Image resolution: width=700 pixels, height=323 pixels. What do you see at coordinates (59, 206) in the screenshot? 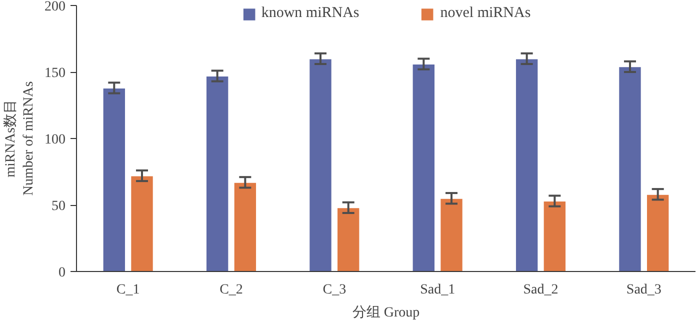
I see `y-tick-label: 50` at bounding box center [59, 206].